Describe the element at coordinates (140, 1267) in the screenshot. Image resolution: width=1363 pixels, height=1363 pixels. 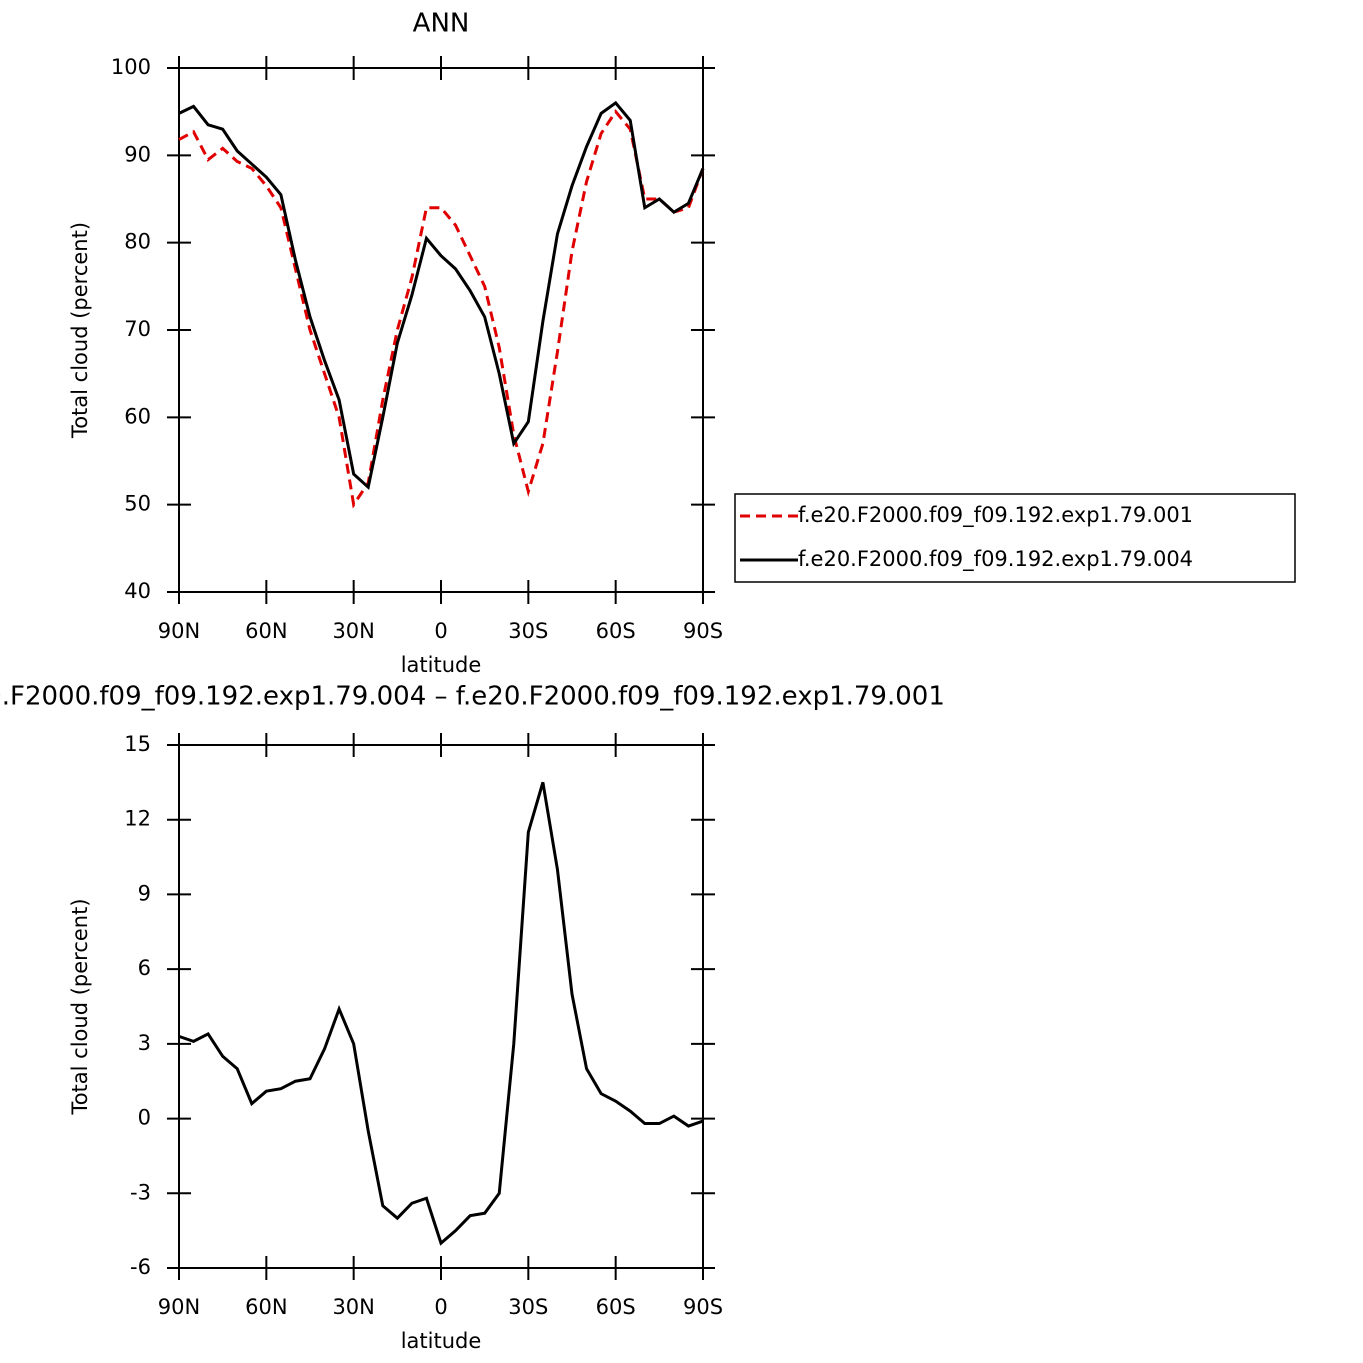
I see `y-tick-label: -6` at that location.